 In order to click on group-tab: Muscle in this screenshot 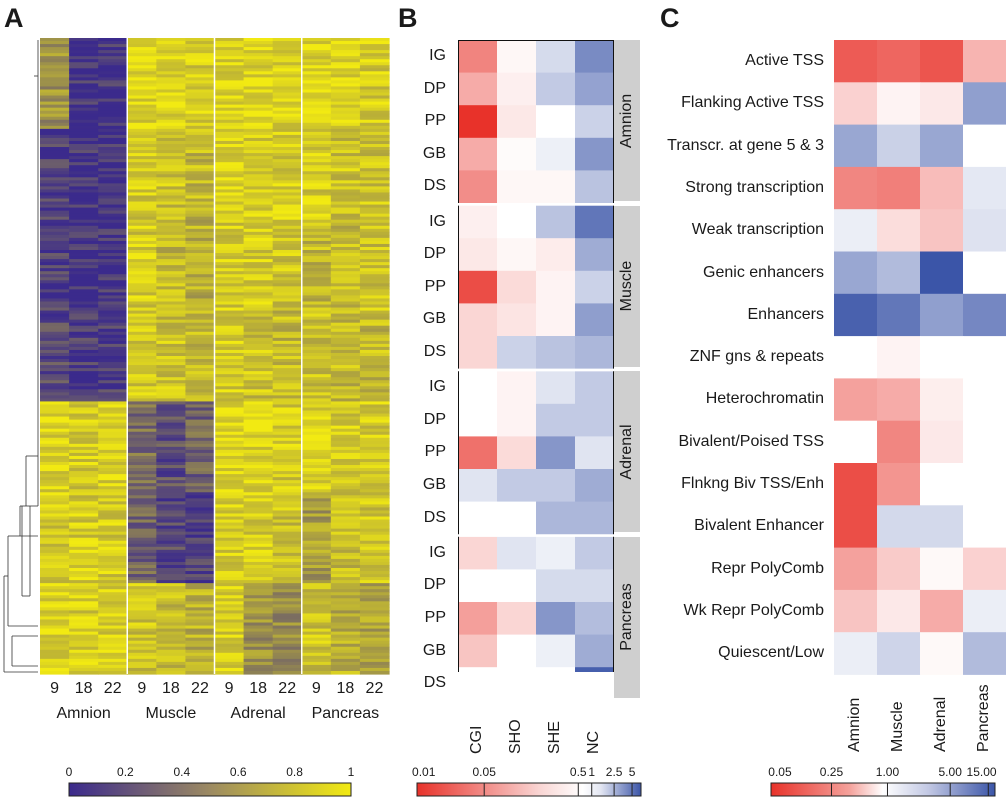, I will do `click(627, 286)`.